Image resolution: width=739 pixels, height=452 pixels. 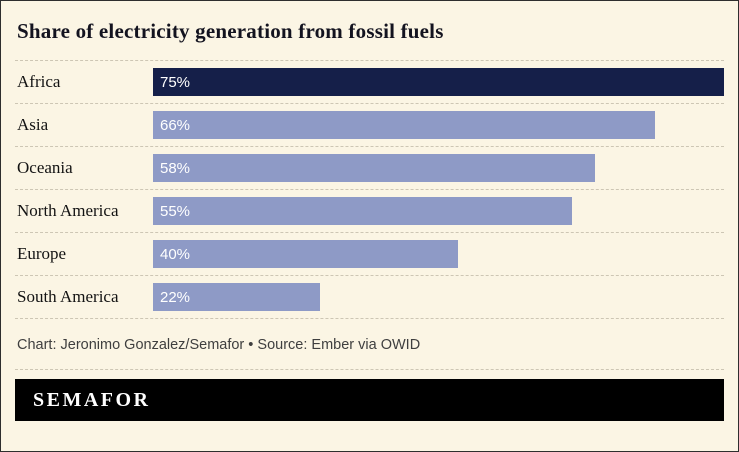 I want to click on bar-value-label: 55%, so click(x=175, y=211).